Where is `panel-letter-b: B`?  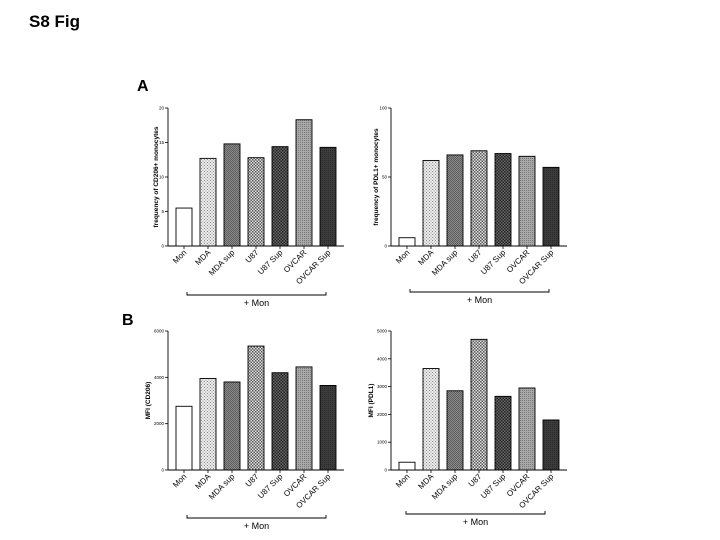
panel-letter-b: B is located at coordinates (128, 320).